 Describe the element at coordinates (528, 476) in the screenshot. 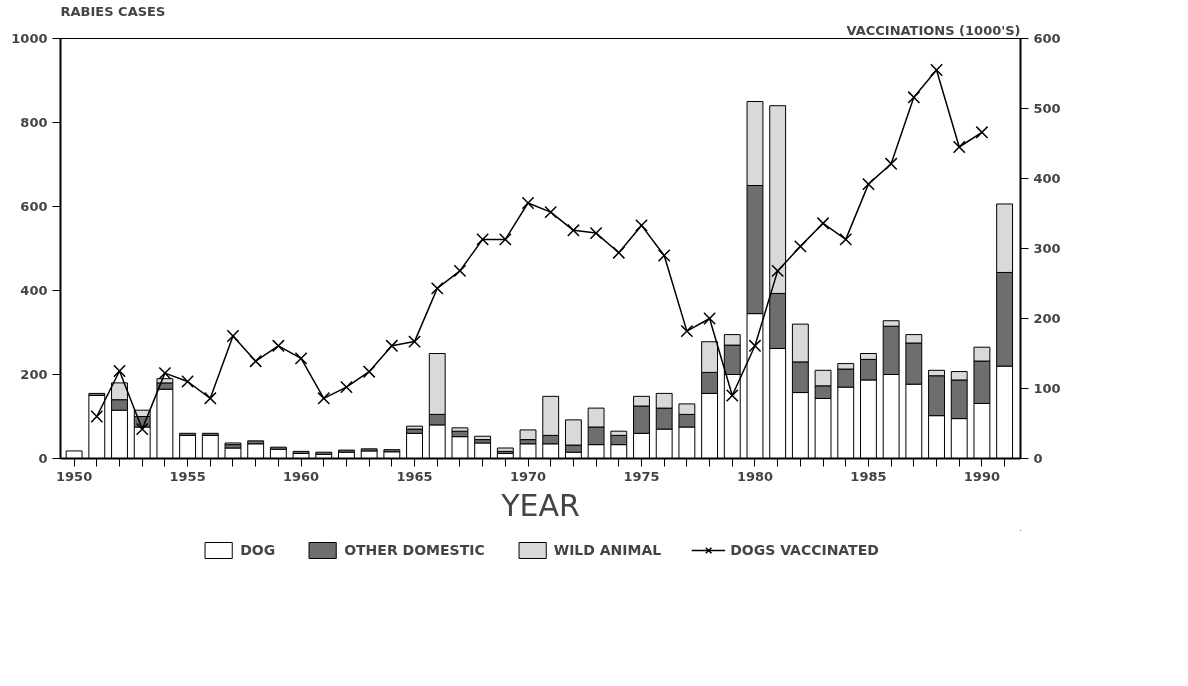

I see `x-tick-label: 1970` at that location.